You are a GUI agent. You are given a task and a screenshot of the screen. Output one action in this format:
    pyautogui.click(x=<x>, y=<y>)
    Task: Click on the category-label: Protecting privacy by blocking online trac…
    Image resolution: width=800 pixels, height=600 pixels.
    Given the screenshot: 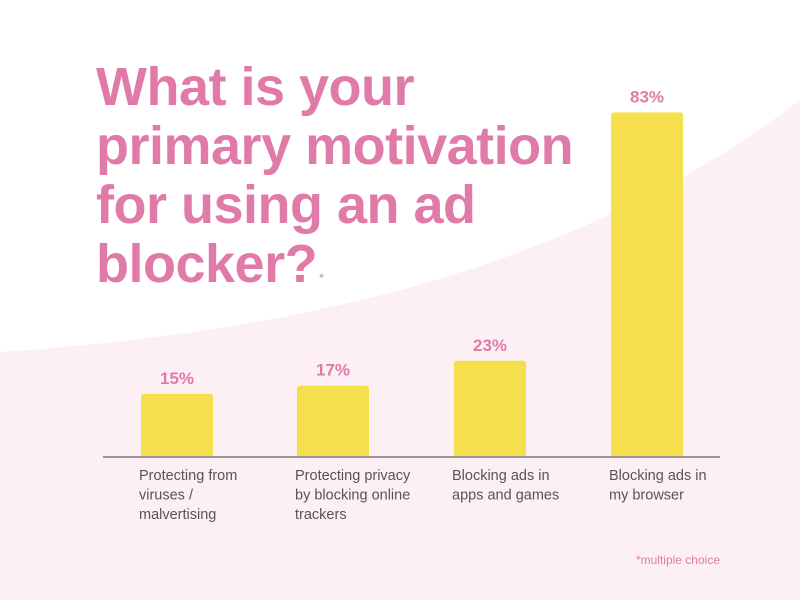 What is the action you would take?
    pyautogui.click(x=353, y=495)
    